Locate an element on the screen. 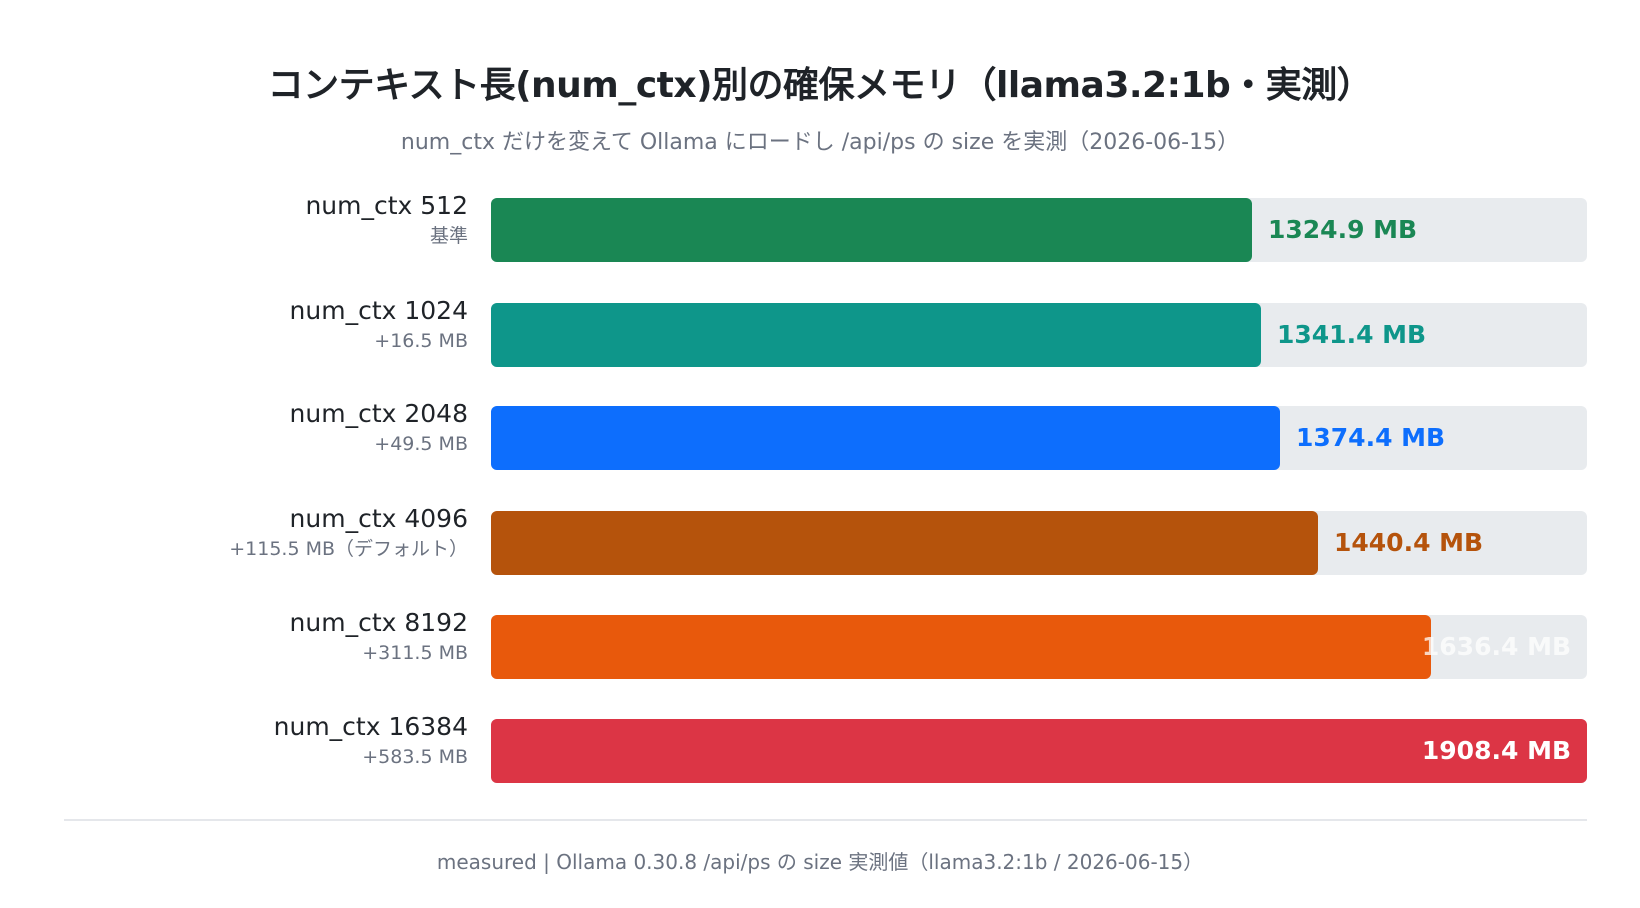 Image resolution: width=1640 pixels, height=908 pixels. bar-row: num_ctx 512 基準 1324.9 MB is located at coordinates (820, 226).